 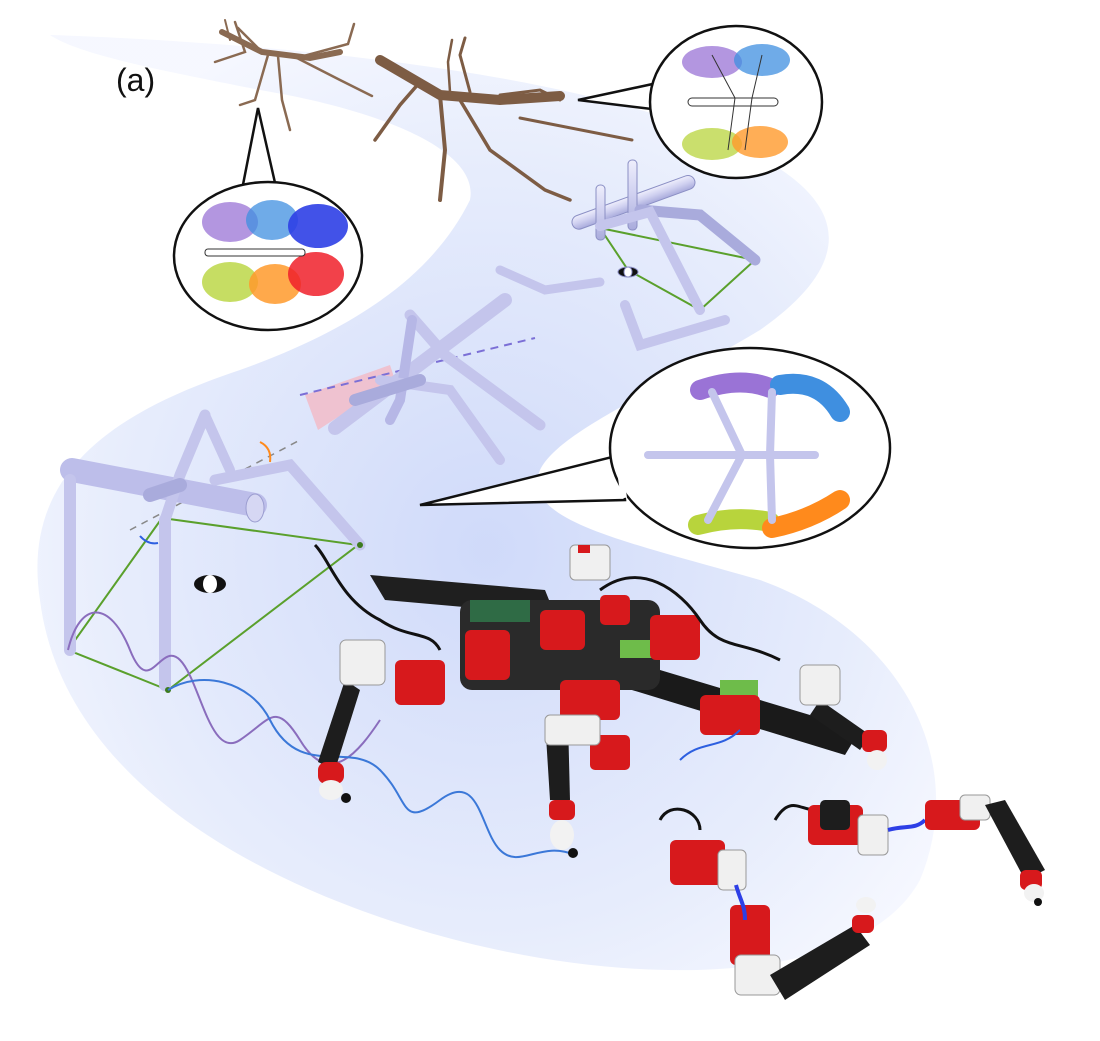 What do you see at coordinates (293, 75) in the screenshot?
I see `stick-insect-small` at bounding box center [293, 75].